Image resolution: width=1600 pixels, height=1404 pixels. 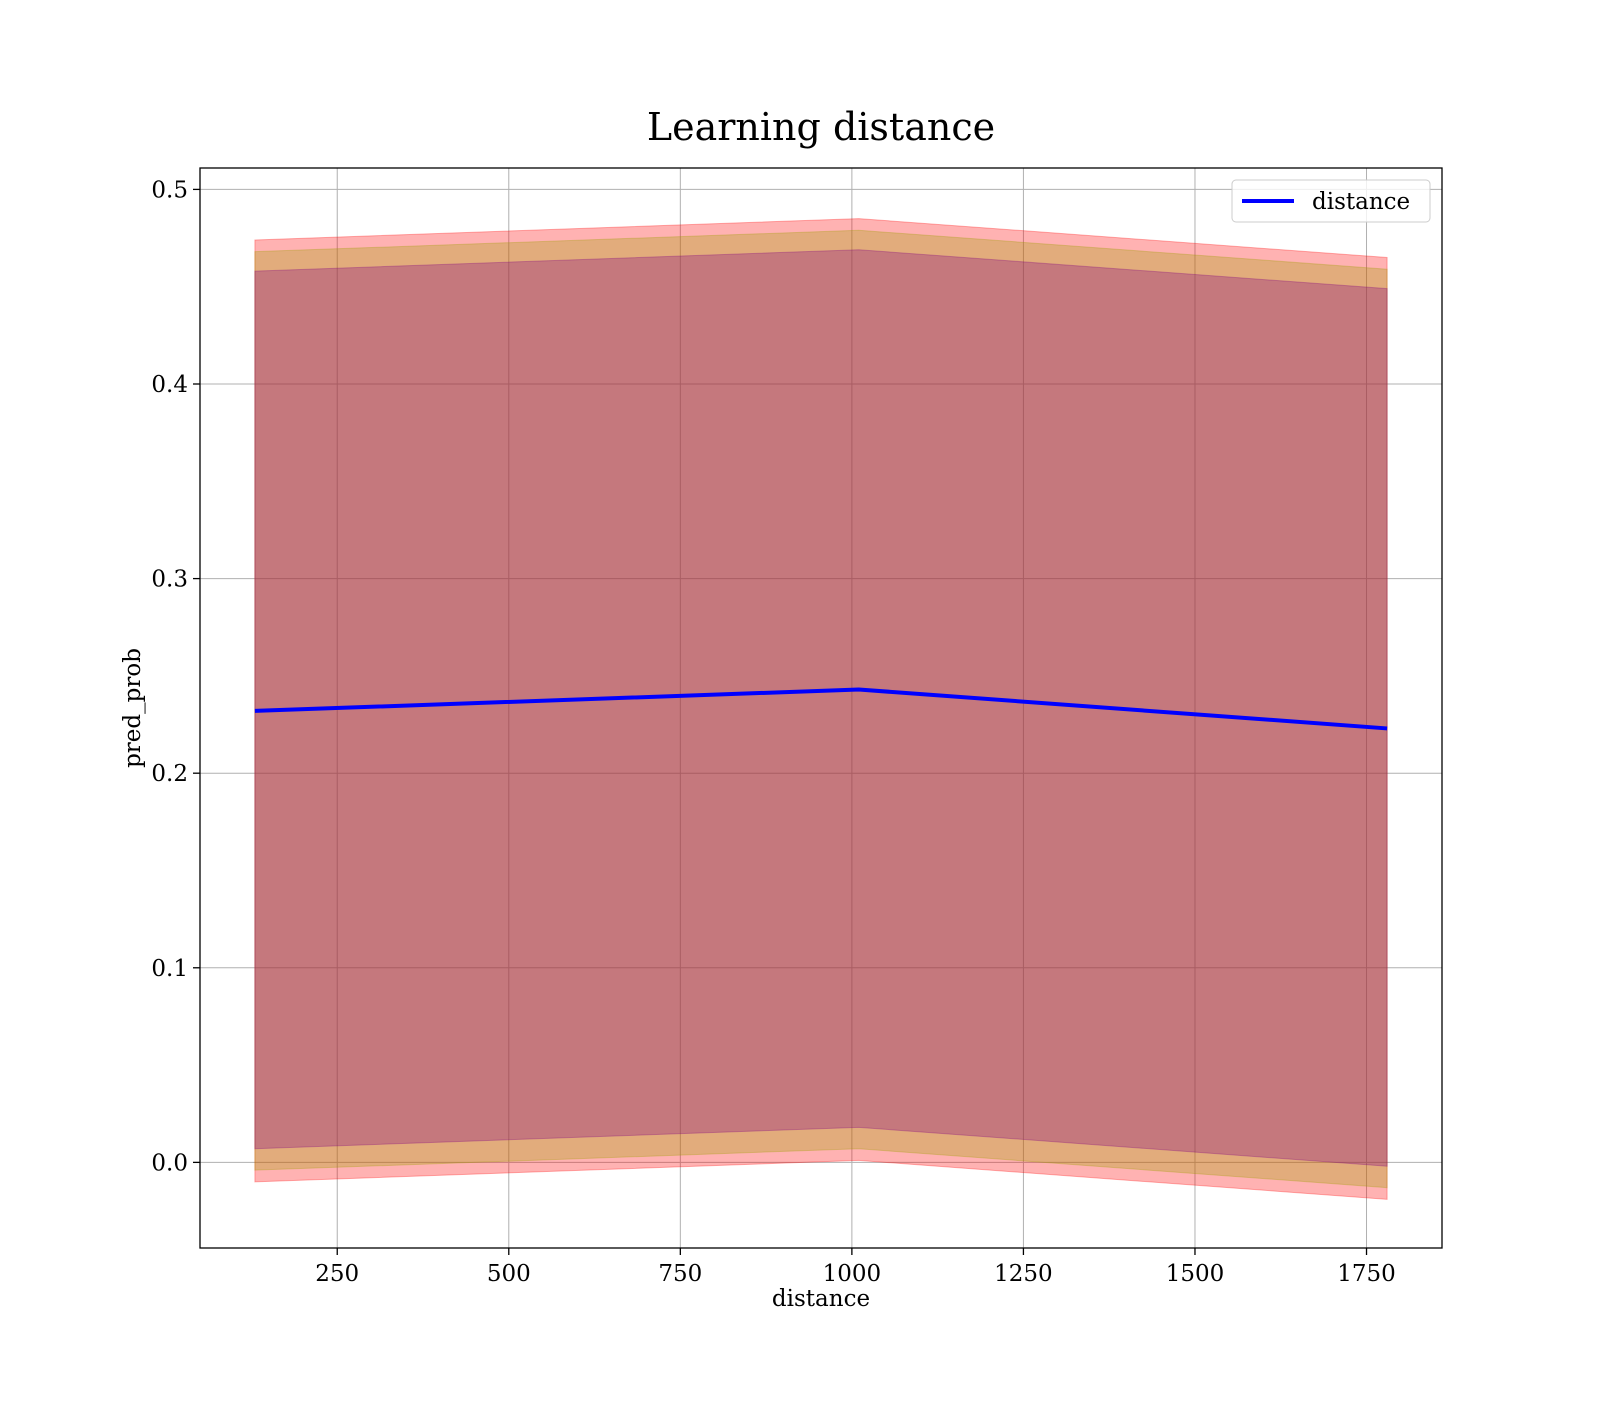 What do you see at coordinates (169, 580) in the screenshot?
I see `y-tick-label: 0.3` at bounding box center [169, 580].